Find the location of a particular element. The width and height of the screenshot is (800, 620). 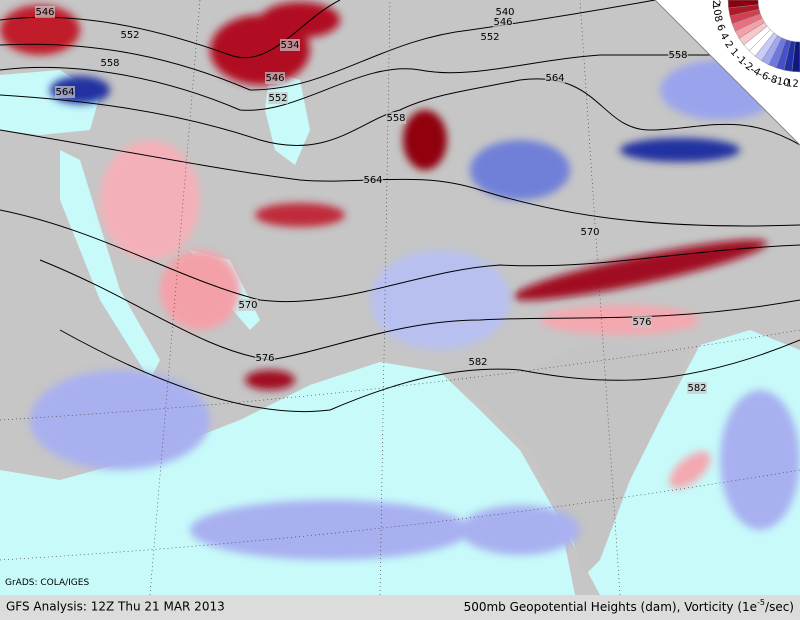

credit: GrADS: COLA/IGES is located at coordinates (47, 583).